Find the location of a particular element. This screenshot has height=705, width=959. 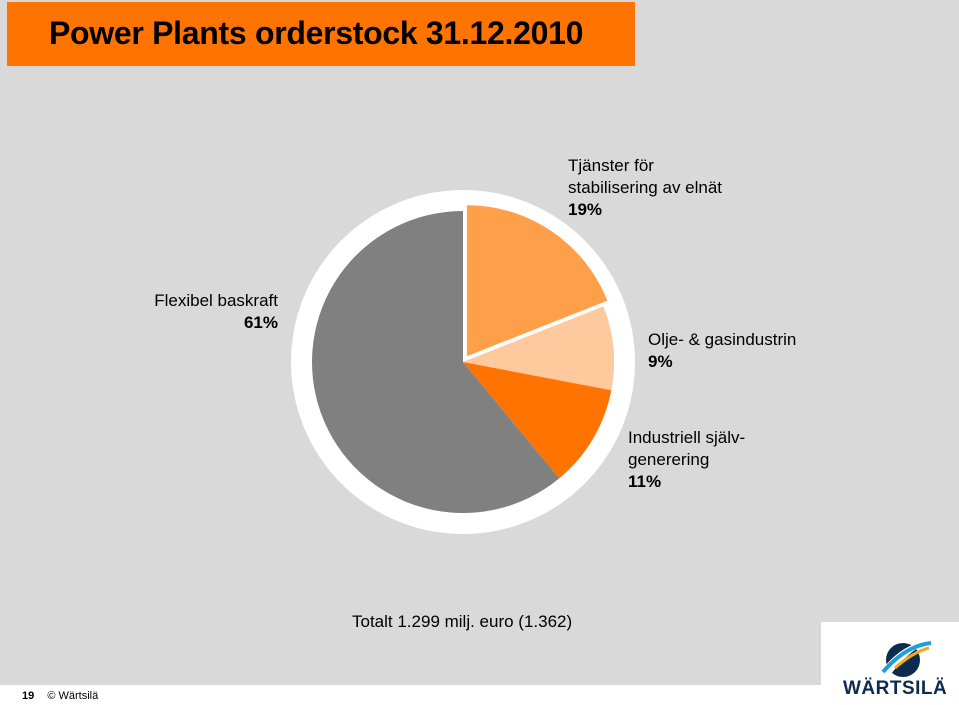

logo-wordmark: WÄRTSILÄ is located at coordinates (895, 688).